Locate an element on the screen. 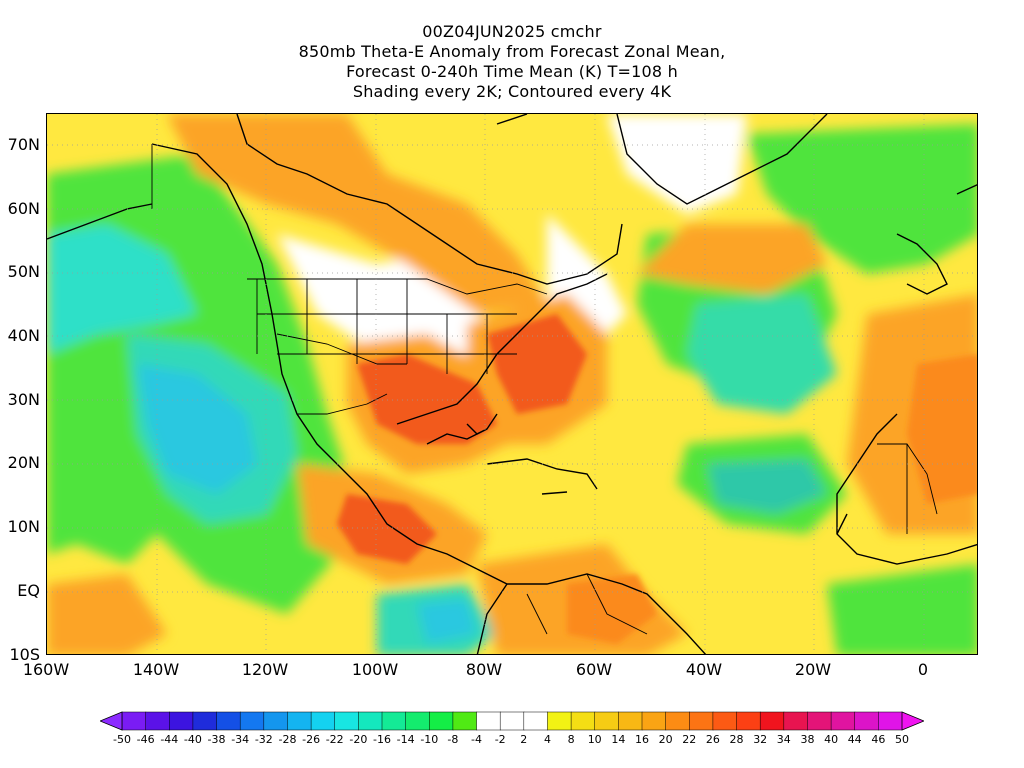 The height and width of the screenshot is (768, 1024). colorbar-tick-label: 46 is located at coordinates (878, 739).